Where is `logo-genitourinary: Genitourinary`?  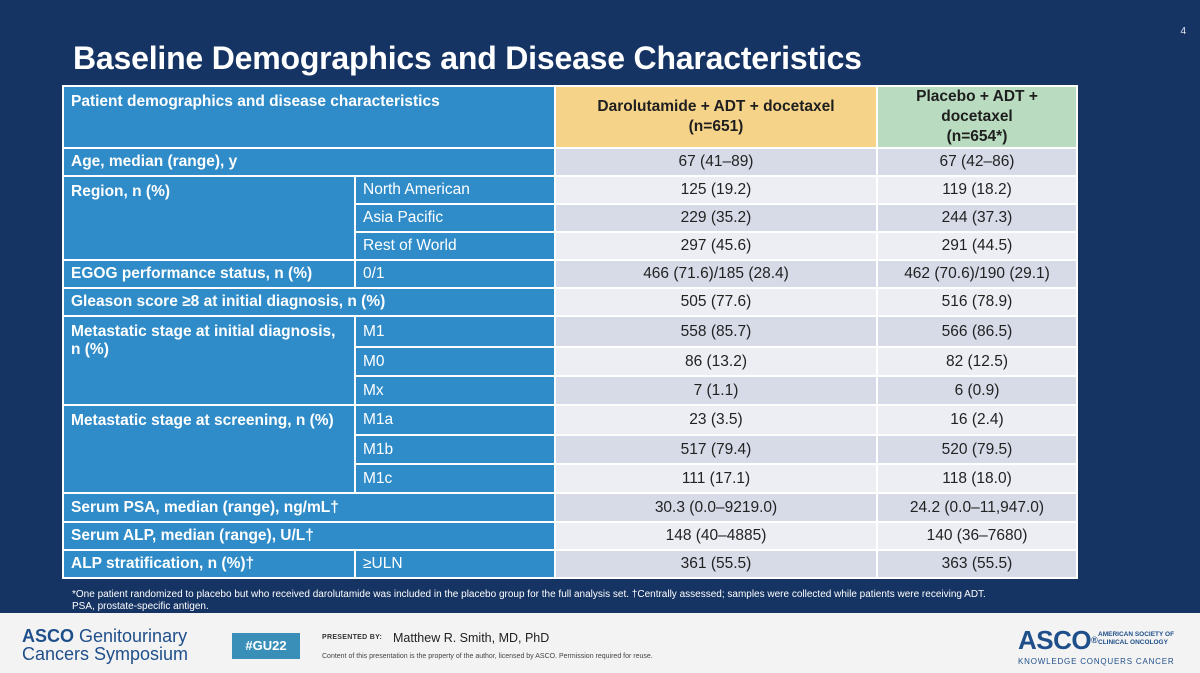 logo-genitourinary: Genitourinary is located at coordinates (131, 636).